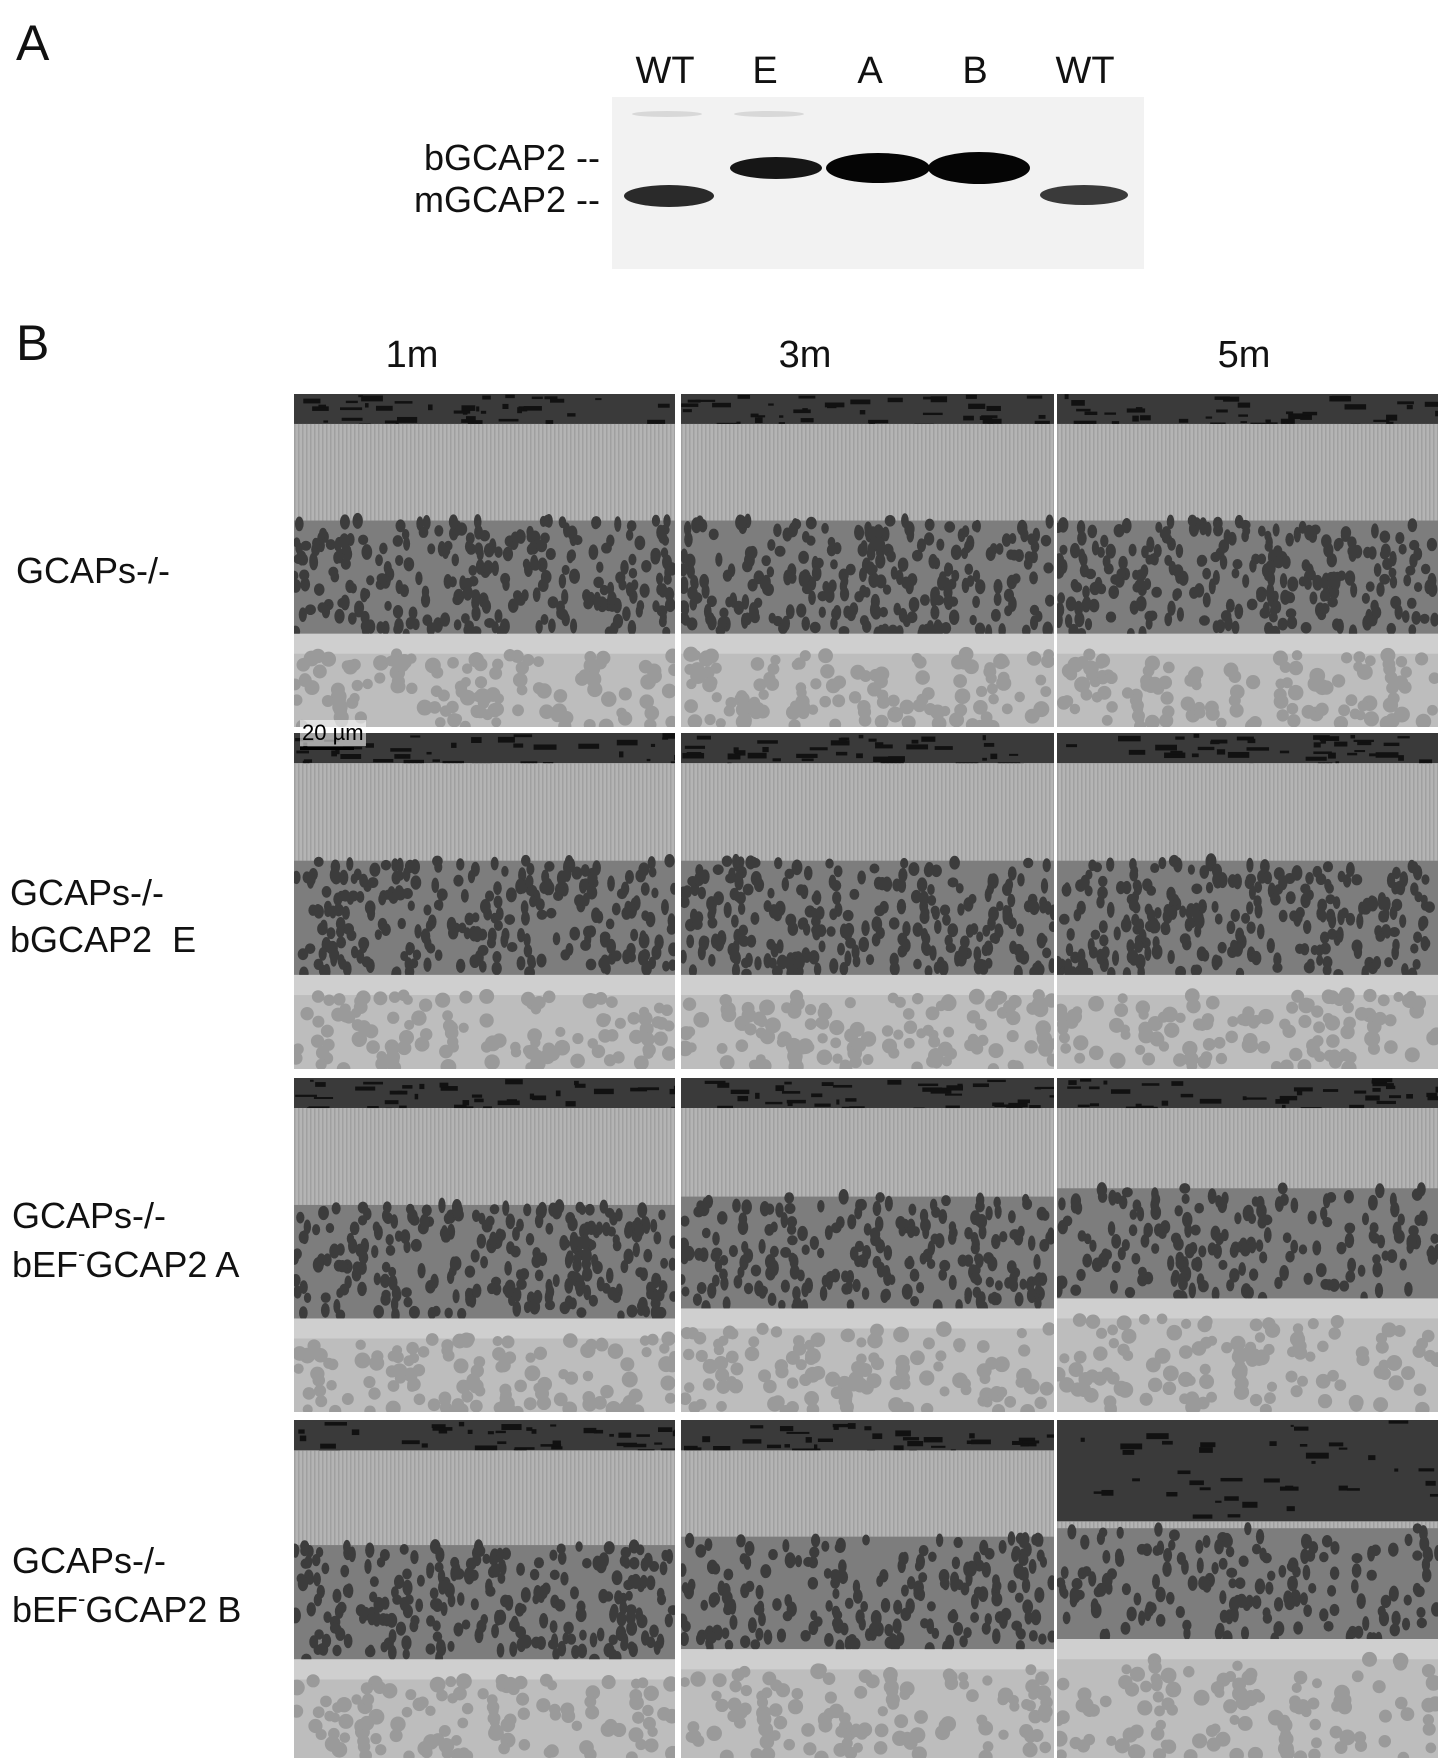 Image resolution: width=1454 pixels, height=1762 pixels. Describe the element at coordinates (1085, 71) in the screenshot. I see `lane-label-wt-2: WT` at that location.